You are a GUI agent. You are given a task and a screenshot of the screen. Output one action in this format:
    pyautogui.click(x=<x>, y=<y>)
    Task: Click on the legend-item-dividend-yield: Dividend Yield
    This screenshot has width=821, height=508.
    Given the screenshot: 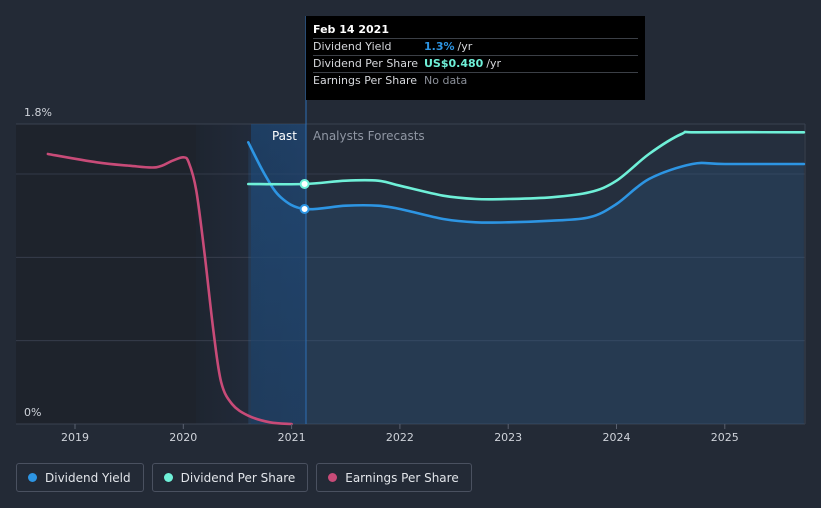 What is the action you would take?
    pyautogui.click(x=80, y=477)
    